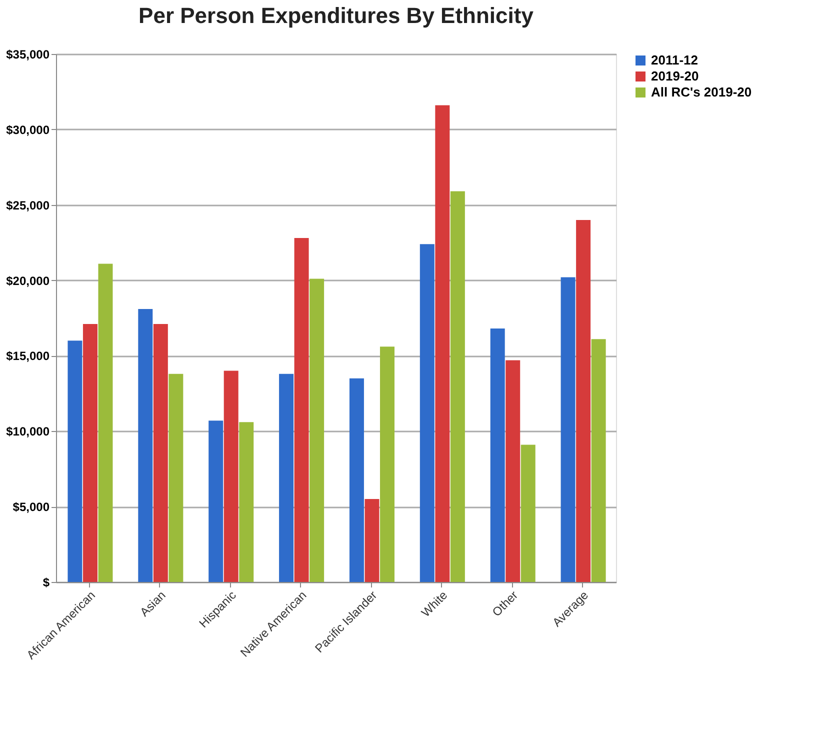  I want to click on y-tick-label: $, so click(46, 583).